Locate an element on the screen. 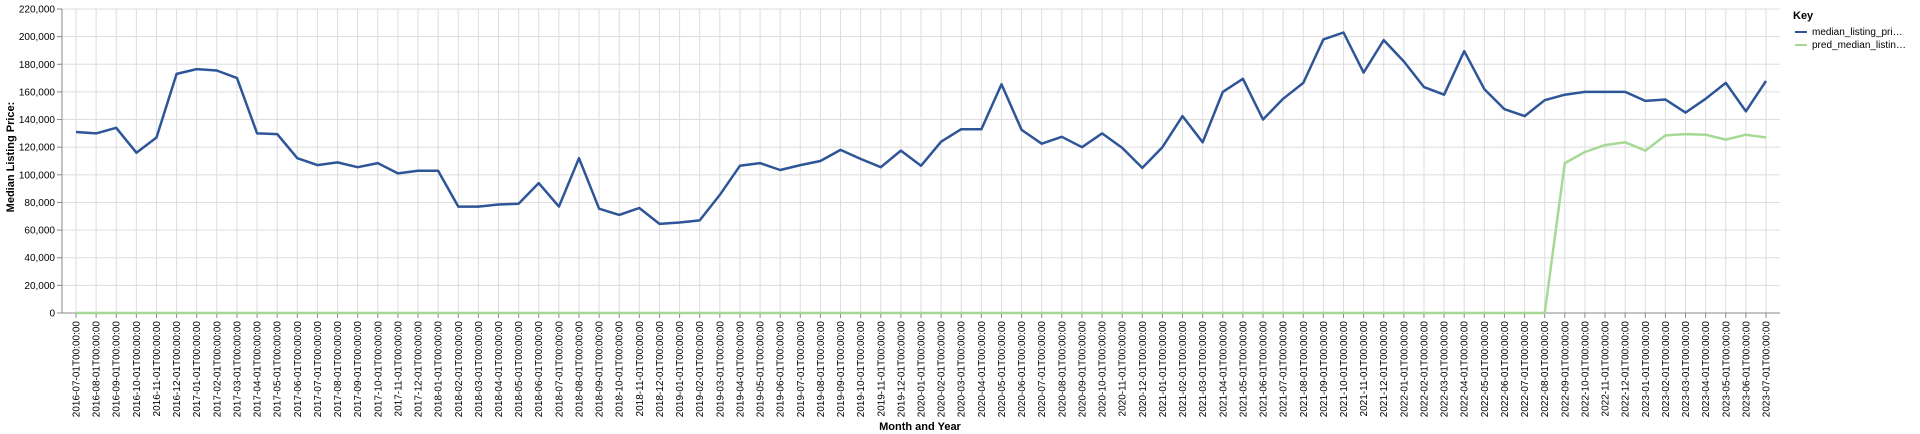 The image size is (1920, 434). x-tick-label: 2017-06-01T00:00:00 is located at coordinates (298, 369).